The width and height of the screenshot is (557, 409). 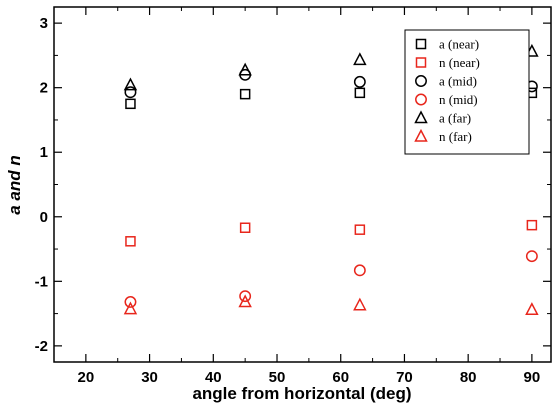 I want to click on legend-label: n (near), so click(x=459, y=62).